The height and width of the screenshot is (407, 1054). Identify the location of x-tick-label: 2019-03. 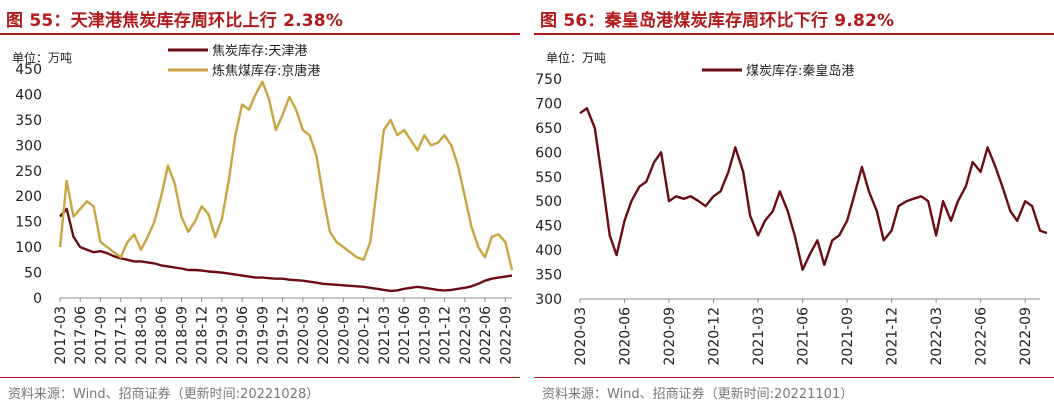
(223, 335).